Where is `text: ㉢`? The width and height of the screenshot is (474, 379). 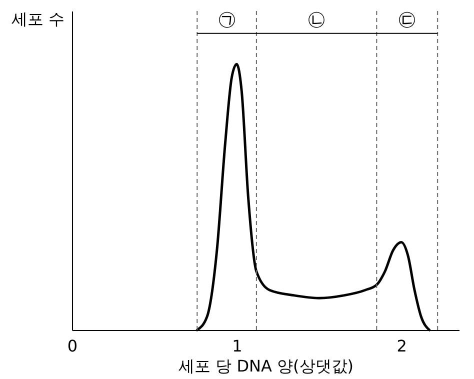
text: ㉢ is located at coordinates (407, 19).